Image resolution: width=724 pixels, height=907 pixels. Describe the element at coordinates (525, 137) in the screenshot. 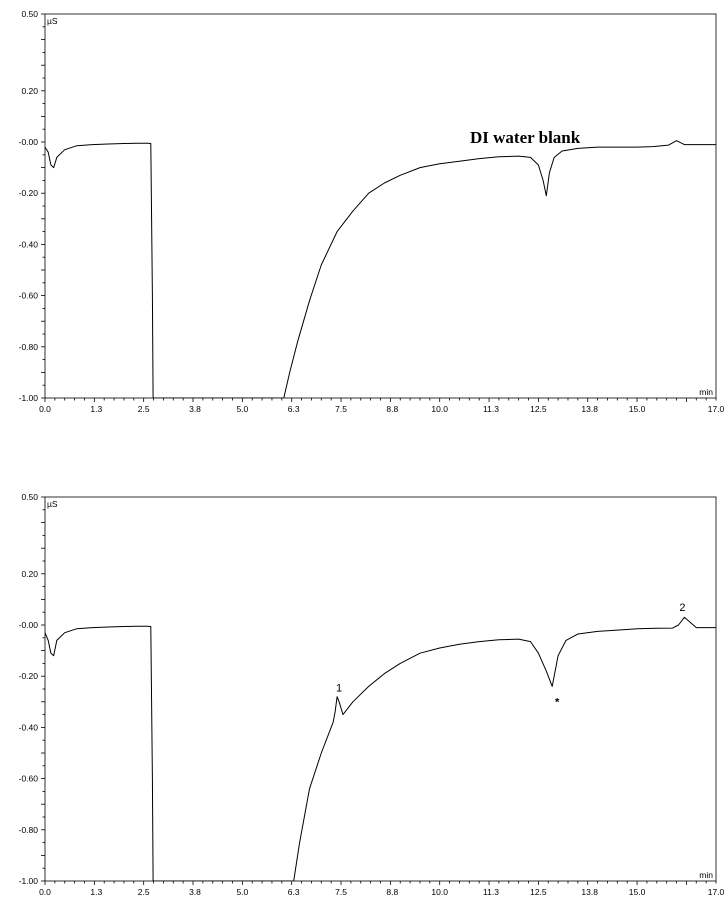

I see `chart-title: DI water blank` at that location.